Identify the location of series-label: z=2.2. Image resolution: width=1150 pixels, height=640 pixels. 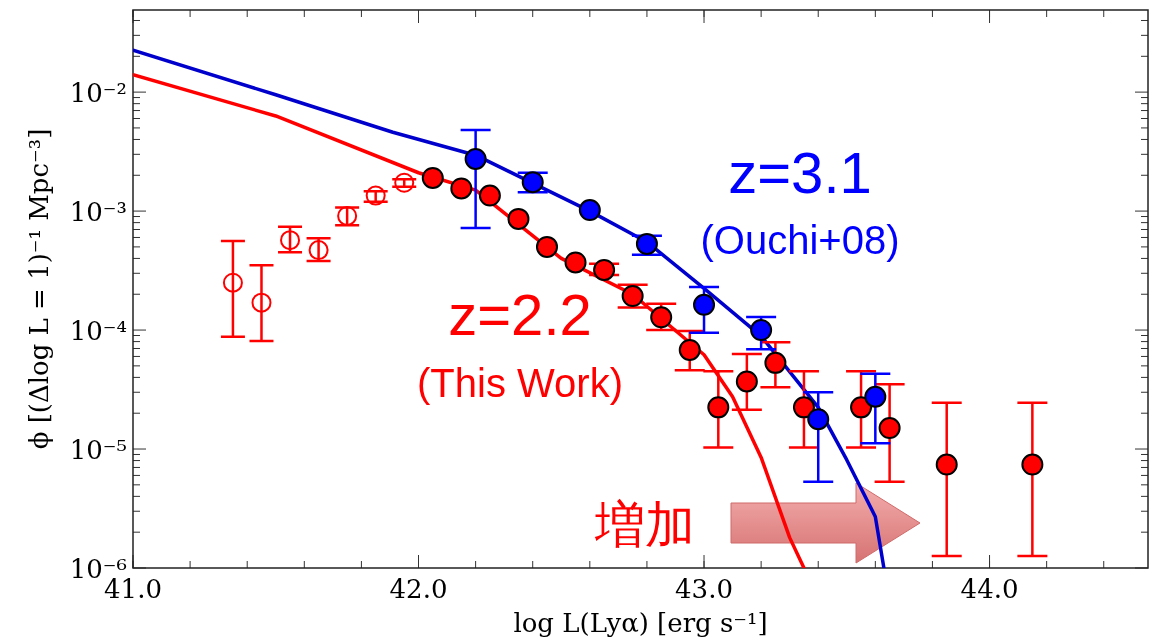
(520, 314).